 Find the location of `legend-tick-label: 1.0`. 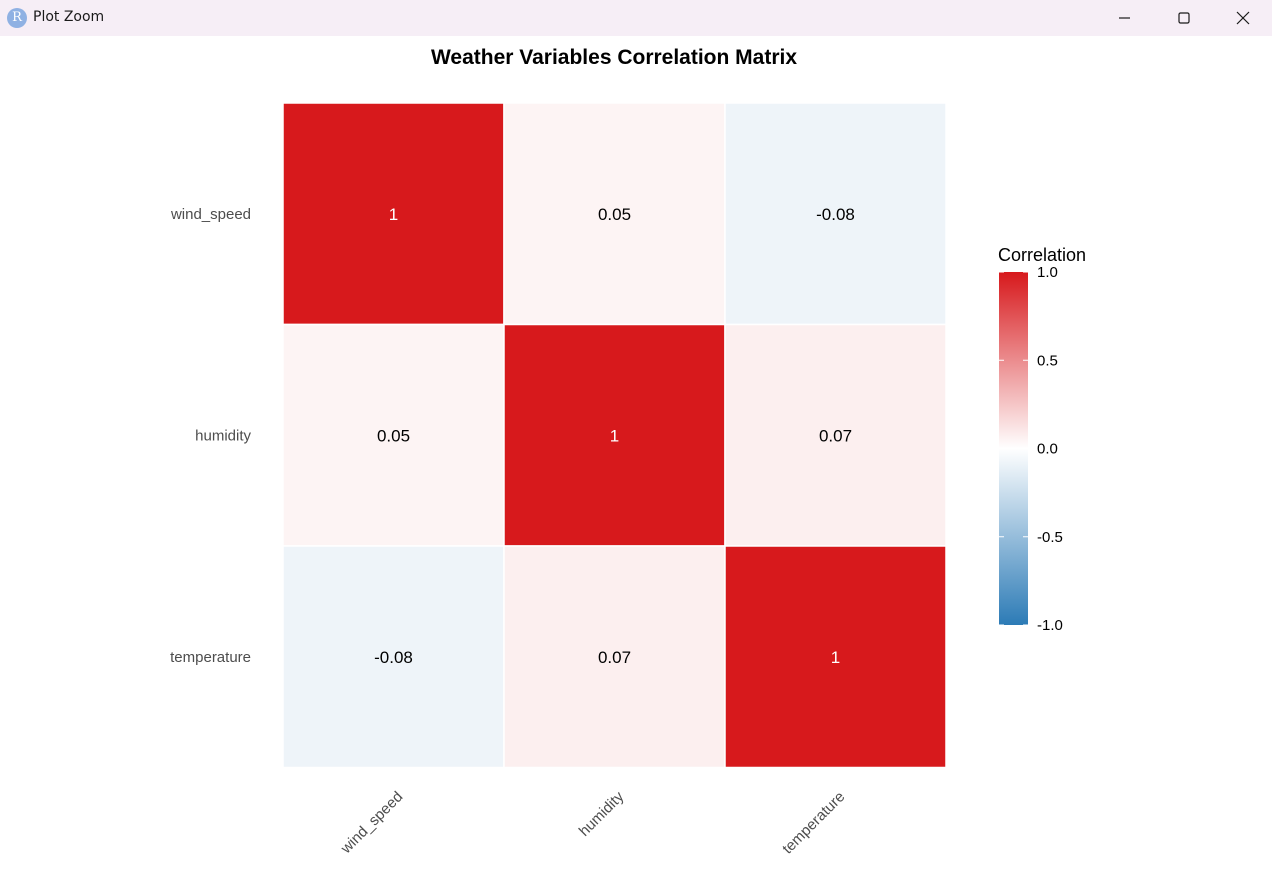

legend-tick-label: 1.0 is located at coordinates (1047, 272).